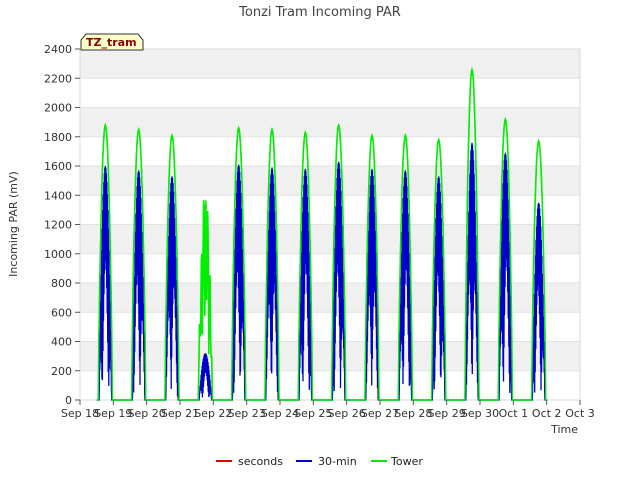 This screenshot has width=640, height=480. I want to click on y-tick-label: 1600, so click(58, 166).